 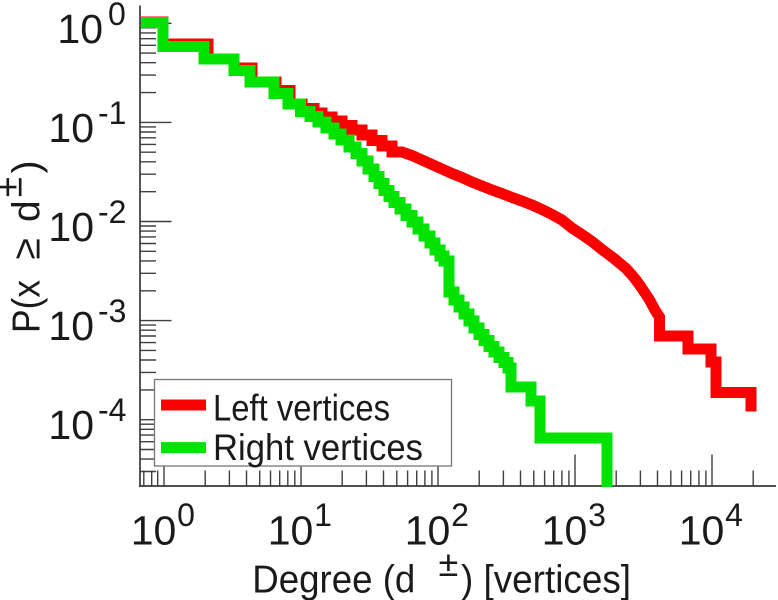 I want to click on svg-text: Left vertices, so click(x=301, y=407).